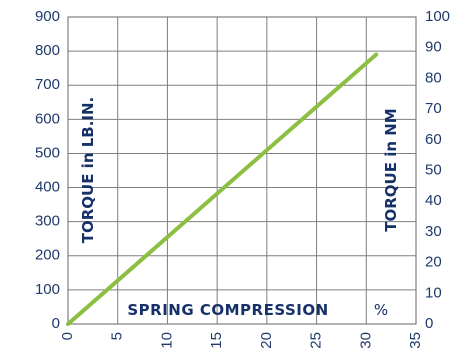 Image resolution: width=470 pixels, height=361 pixels. I want to click on y-tick-label-right: 30, so click(433, 231).